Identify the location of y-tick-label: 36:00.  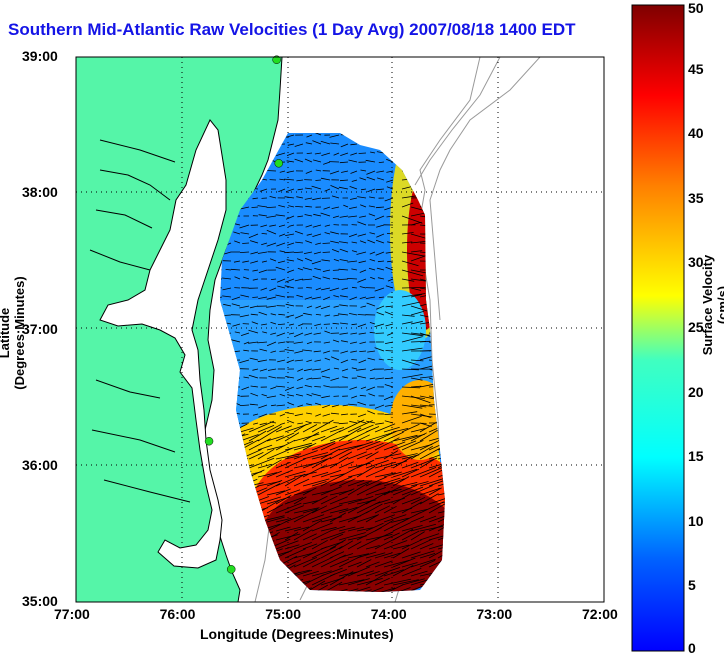
(40, 464).